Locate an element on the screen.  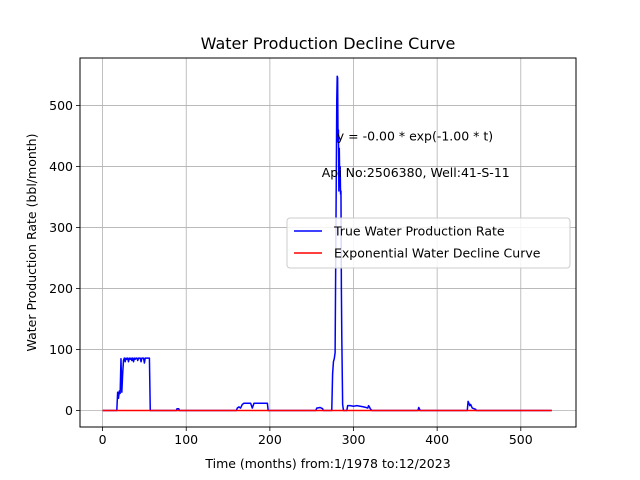
legend-label-exp-curve: Exponential Water Decline Curve is located at coordinates (437, 253).